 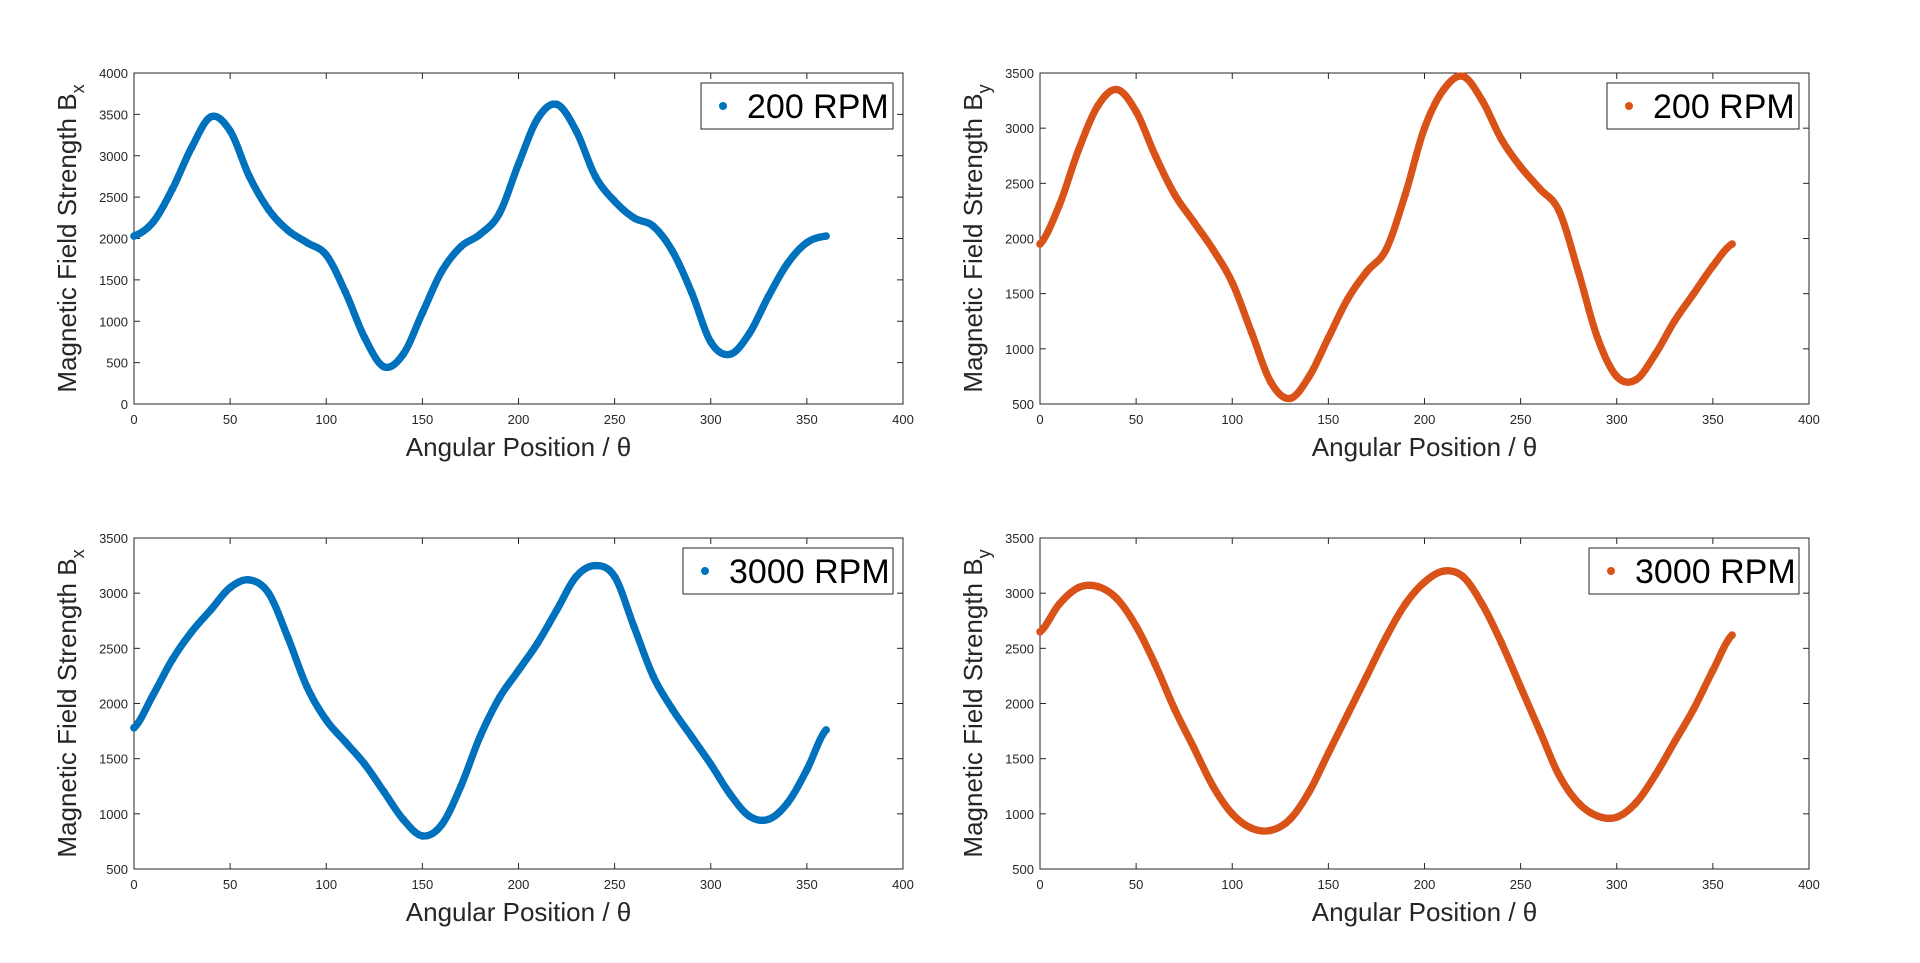 I want to click on x-tick-label: 400, so click(x=903, y=884).